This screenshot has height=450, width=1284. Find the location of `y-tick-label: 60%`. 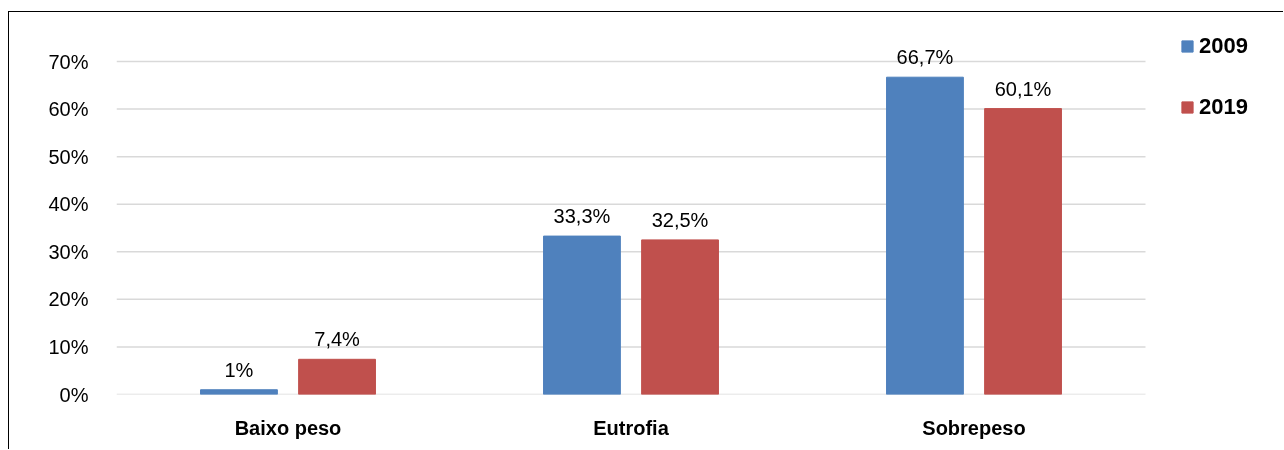

y-tick-label: 60% is located at coordinates (68, 109).